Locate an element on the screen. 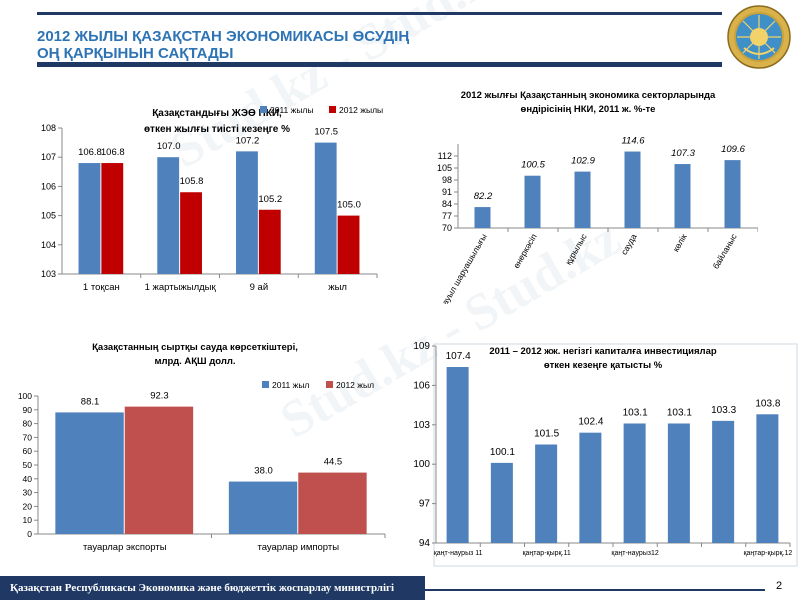 This screenshot has width=800, height=600. y-tick-label: 0 is located at coordinates (29, 534).